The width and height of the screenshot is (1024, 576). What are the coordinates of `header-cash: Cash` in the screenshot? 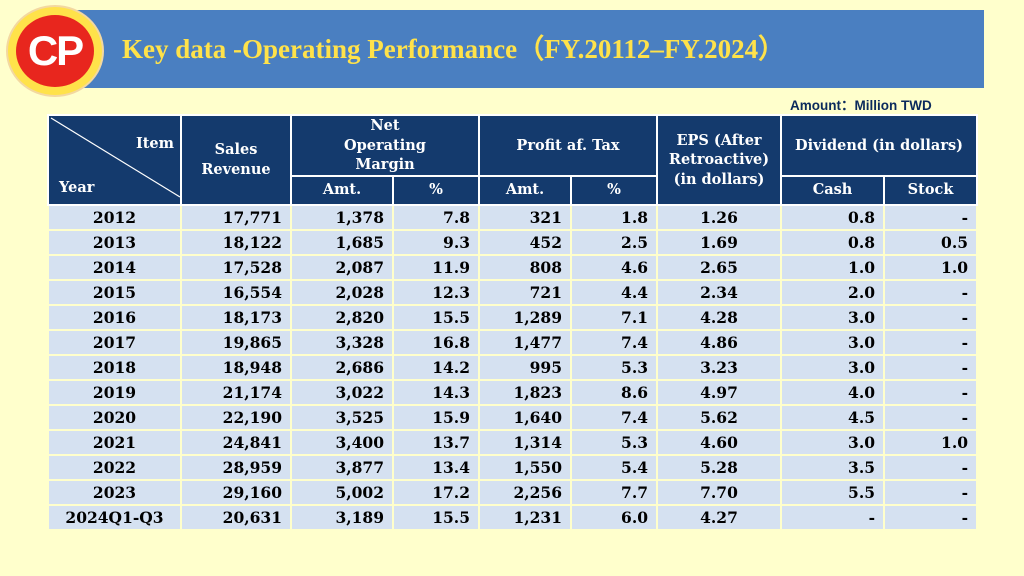 It's located at (833, 190).